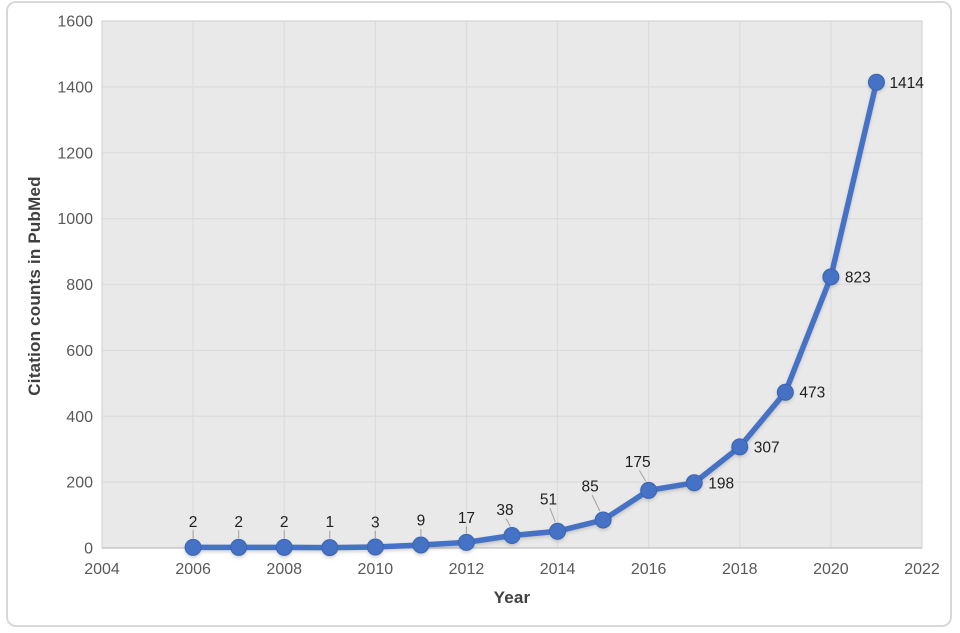 The height and width of the screenshot is (633, 960). Describe the element at coordinates (375, 523) in the screenshot. I see `data-point-label: 3` at that location.